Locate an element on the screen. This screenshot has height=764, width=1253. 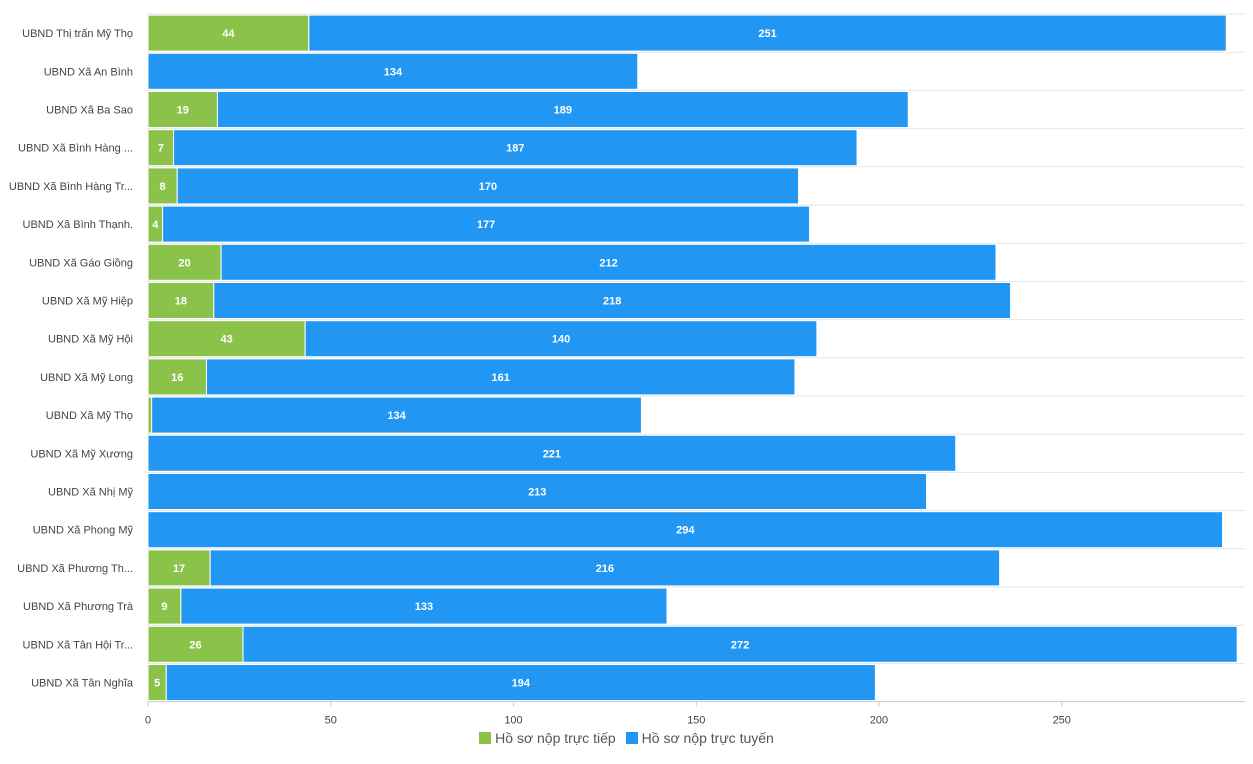
data-label: 43 is located at coordinates (226, 340).